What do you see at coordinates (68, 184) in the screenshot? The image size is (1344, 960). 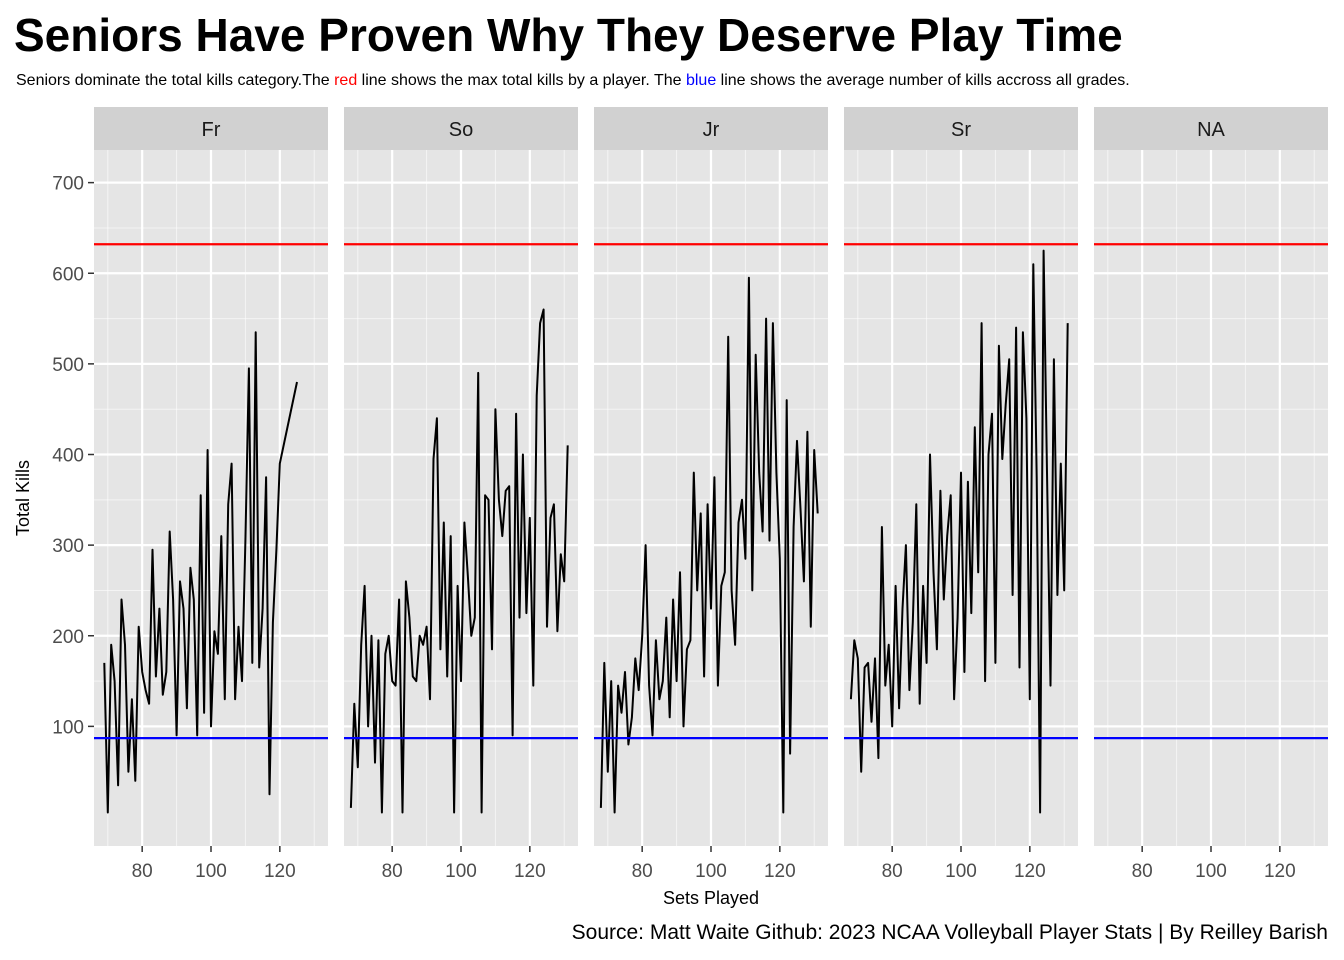 I see `y-tick-label: 700` at bounding box center [68, 184].